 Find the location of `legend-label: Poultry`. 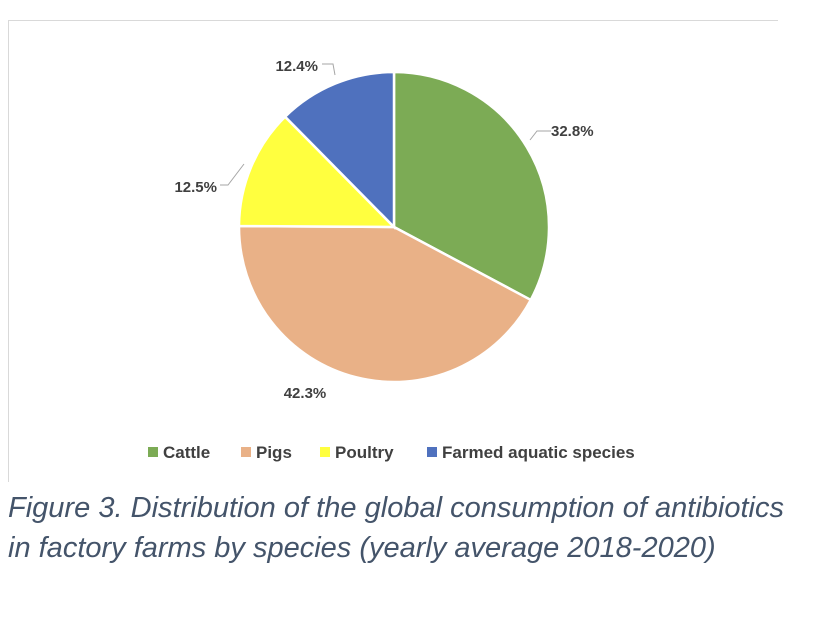

legend-label: Poultry is located at coordinates (364, 452).